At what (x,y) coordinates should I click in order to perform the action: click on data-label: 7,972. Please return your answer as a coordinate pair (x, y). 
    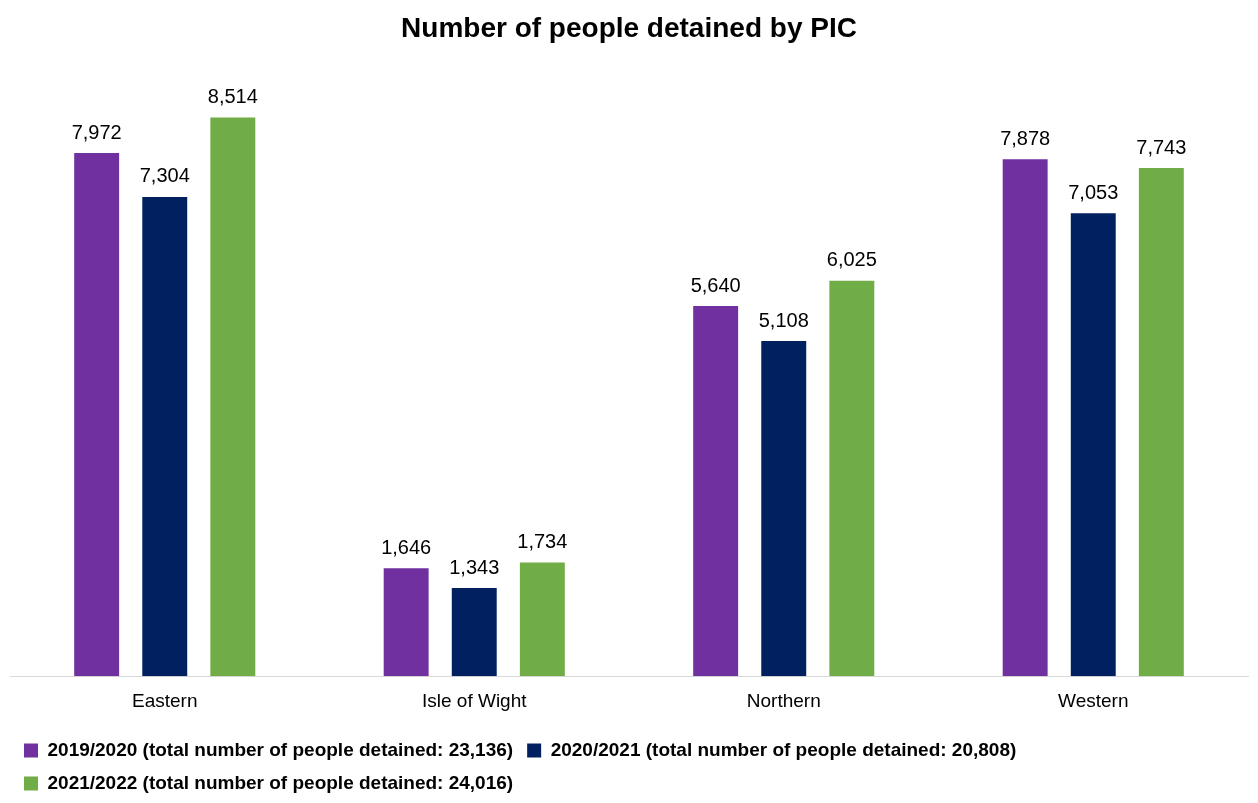
    Looking at the image, I should click on (96, 131).